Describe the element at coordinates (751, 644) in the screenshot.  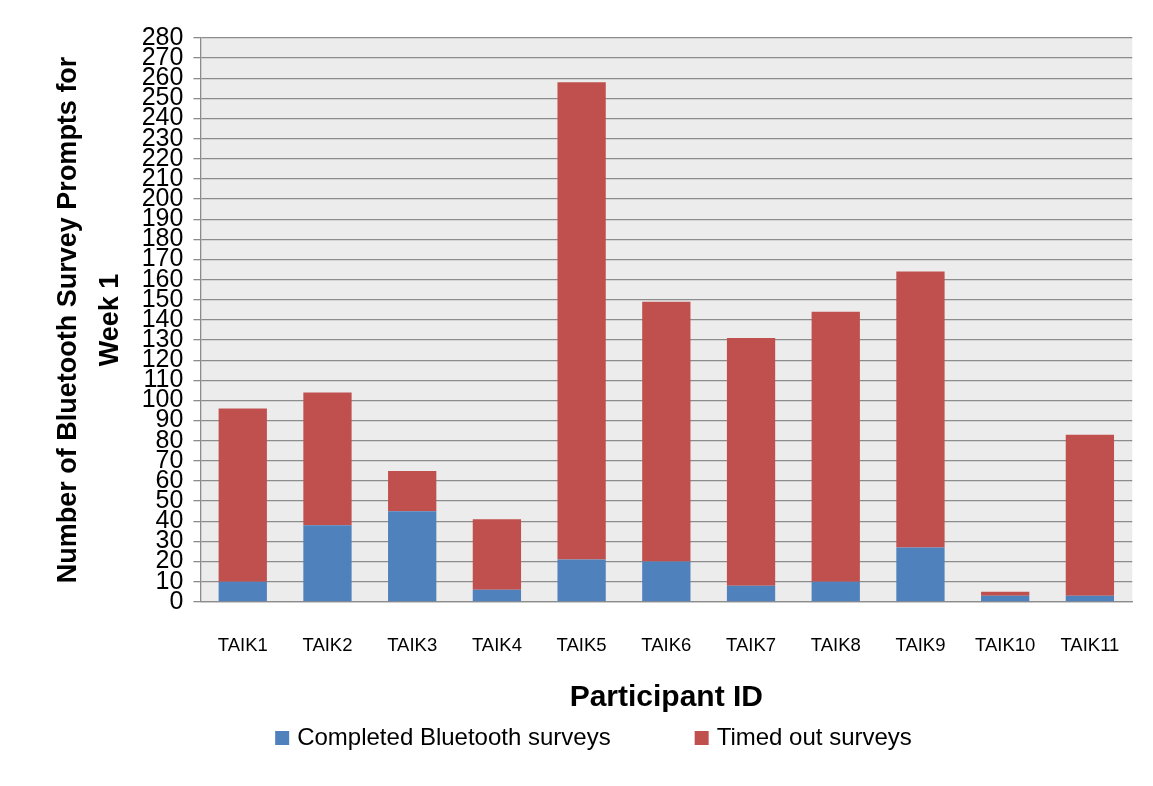
I see `x-tick-label: TAIK7` at that location.